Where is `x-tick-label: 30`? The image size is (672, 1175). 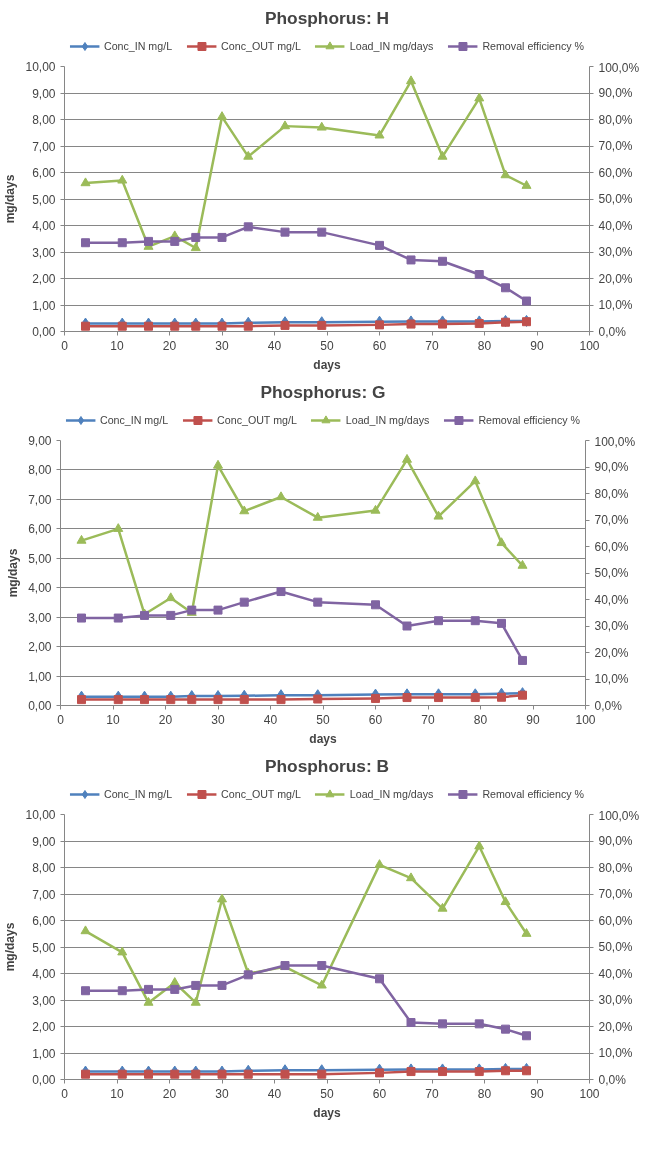
x-tick-label: 30 is located at coordinates (218, 719).